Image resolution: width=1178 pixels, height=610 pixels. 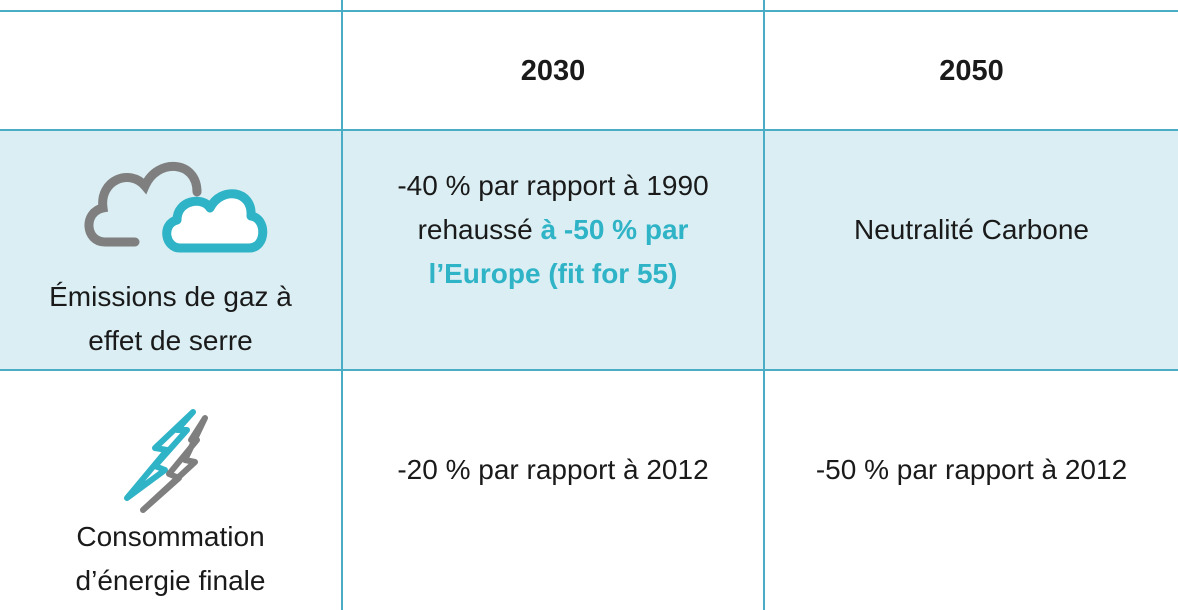 I want to click on text: -20 % par rapport à 2012, so click(x=553, y=469).